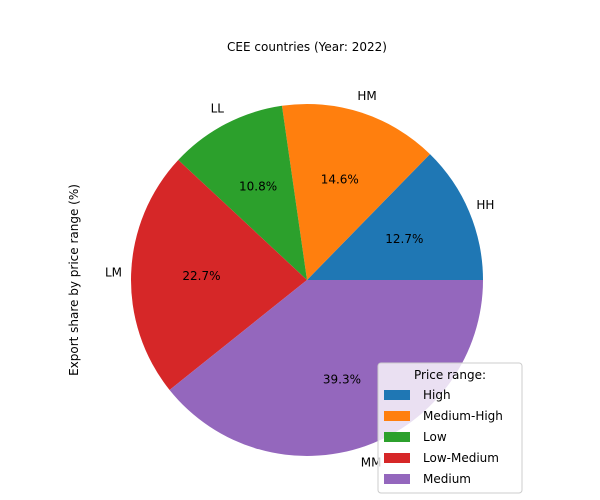 The image size is (600, 500). Describe the element at coordinates (485, 205) in the screenshot. I see `pie-category-label-hh: HH` at that location.